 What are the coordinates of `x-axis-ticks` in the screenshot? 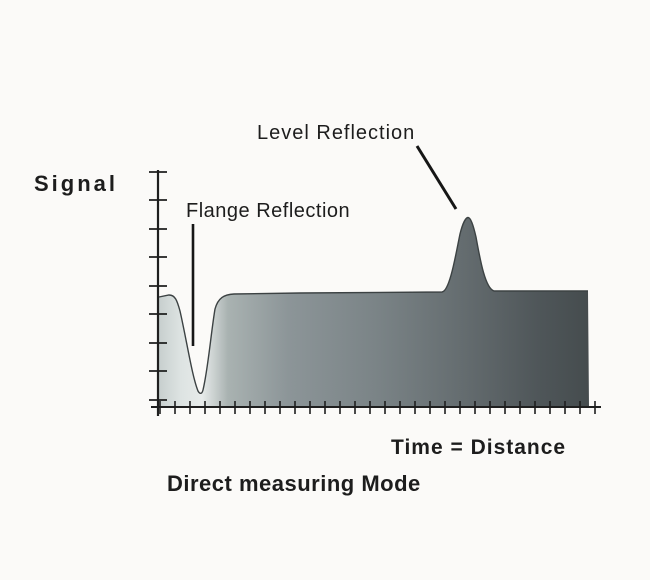 It's located at (377, 407).